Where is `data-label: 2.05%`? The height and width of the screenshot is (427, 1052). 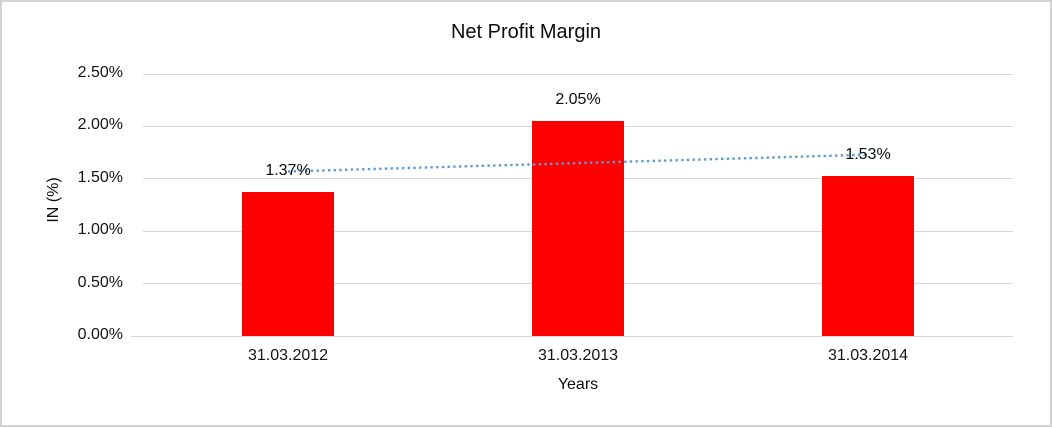
data-label: 2.05% is located at coordinates (578, 100).